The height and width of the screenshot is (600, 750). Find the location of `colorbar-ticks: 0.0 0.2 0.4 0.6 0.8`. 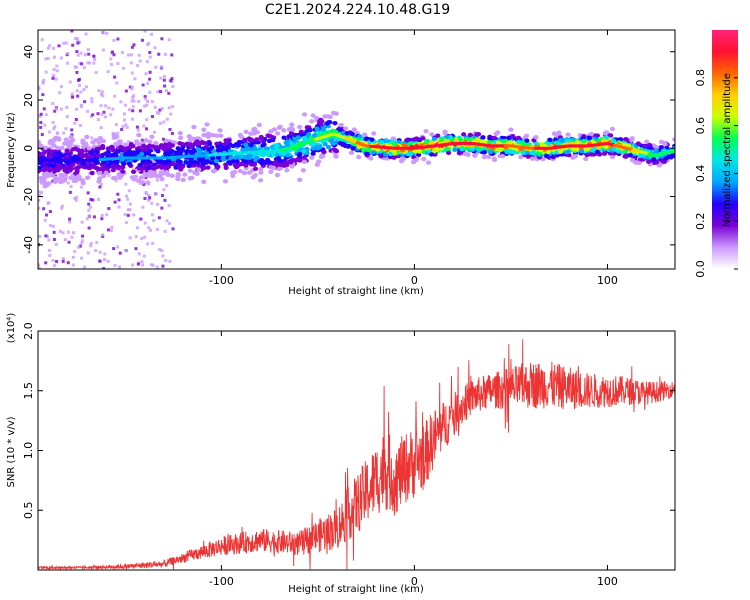

colorbar-ticks: 0.0 0.2 0.4 0.6 0.8 is located at coordinates (716, 173).